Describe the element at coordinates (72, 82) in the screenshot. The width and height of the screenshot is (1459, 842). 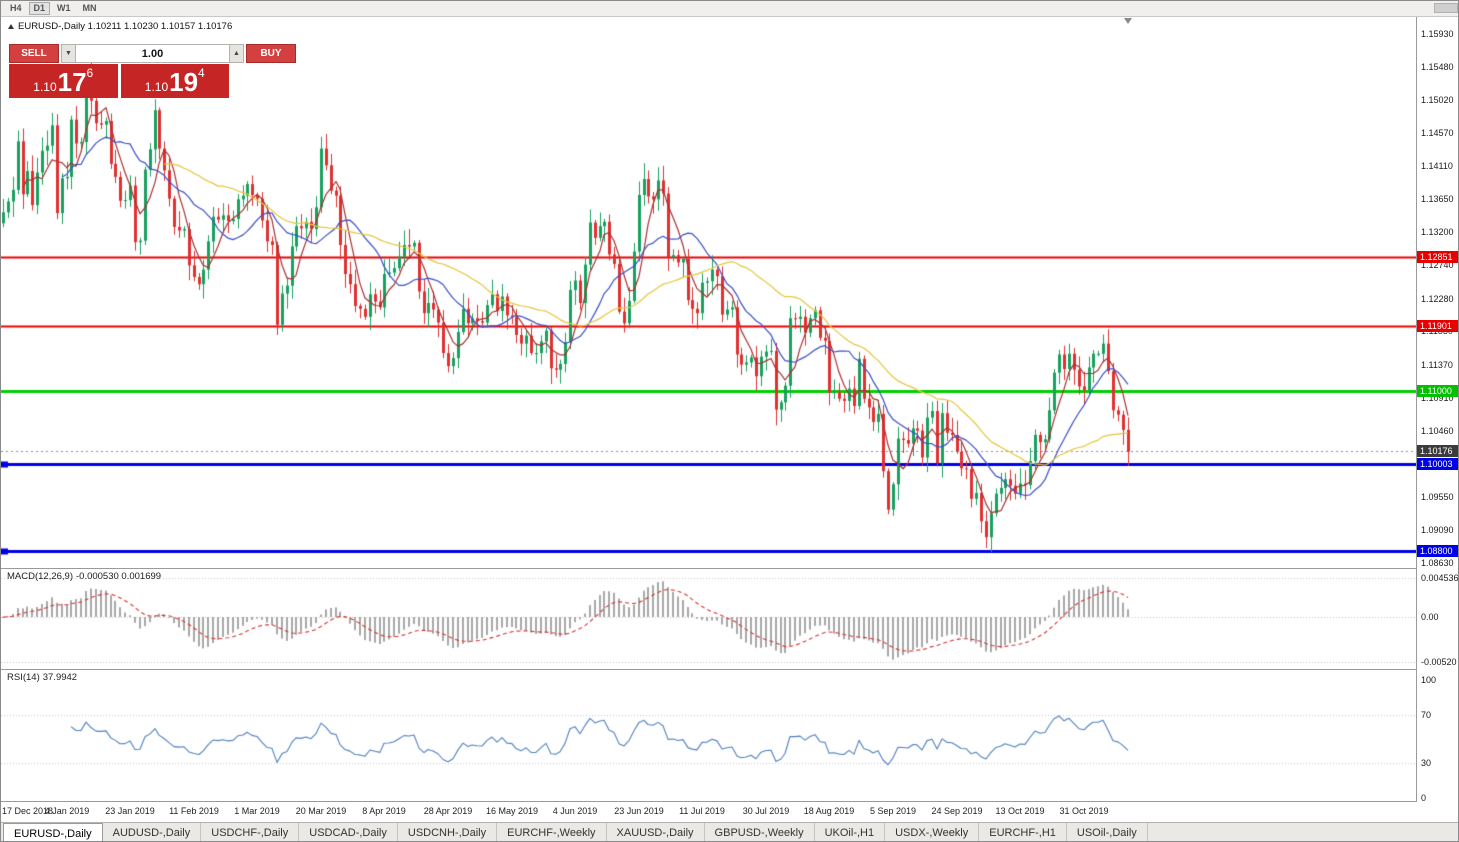
I see `sell-price-big: 17` at that location.